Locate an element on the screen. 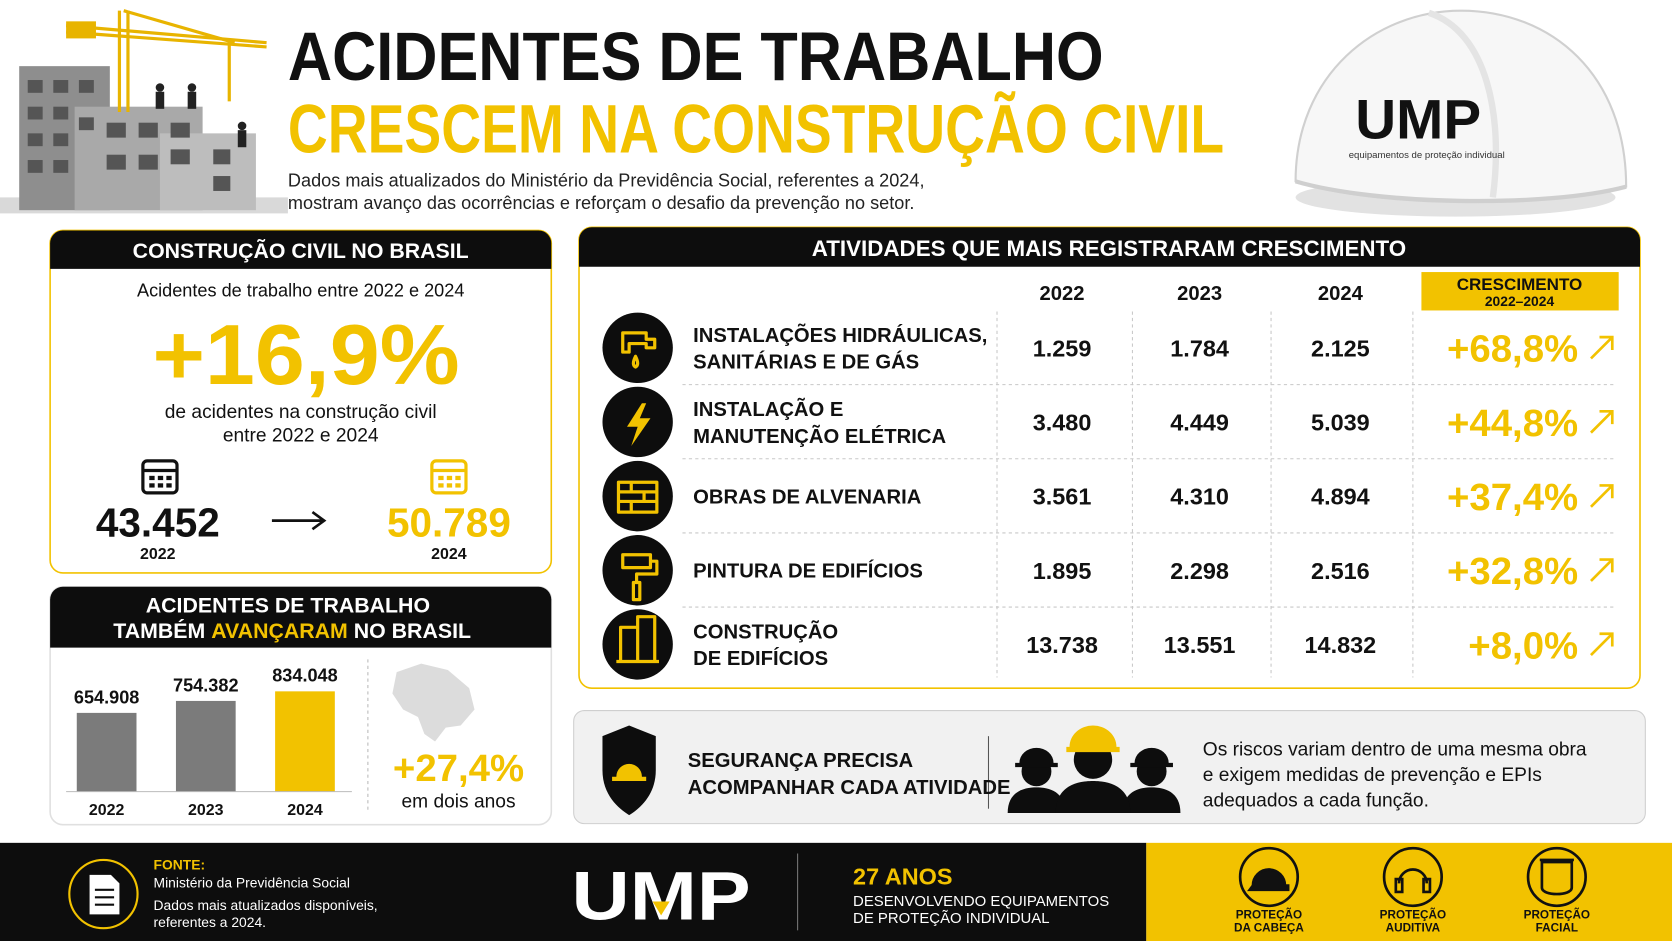 The image size is (1672, 941). table-value: 1.895 is located at coordinates (1062, 571).